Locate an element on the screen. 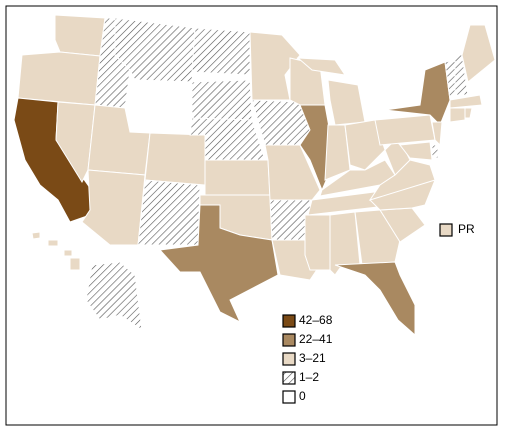  legend-label: 1–2 is located at coordinates (309, 377).